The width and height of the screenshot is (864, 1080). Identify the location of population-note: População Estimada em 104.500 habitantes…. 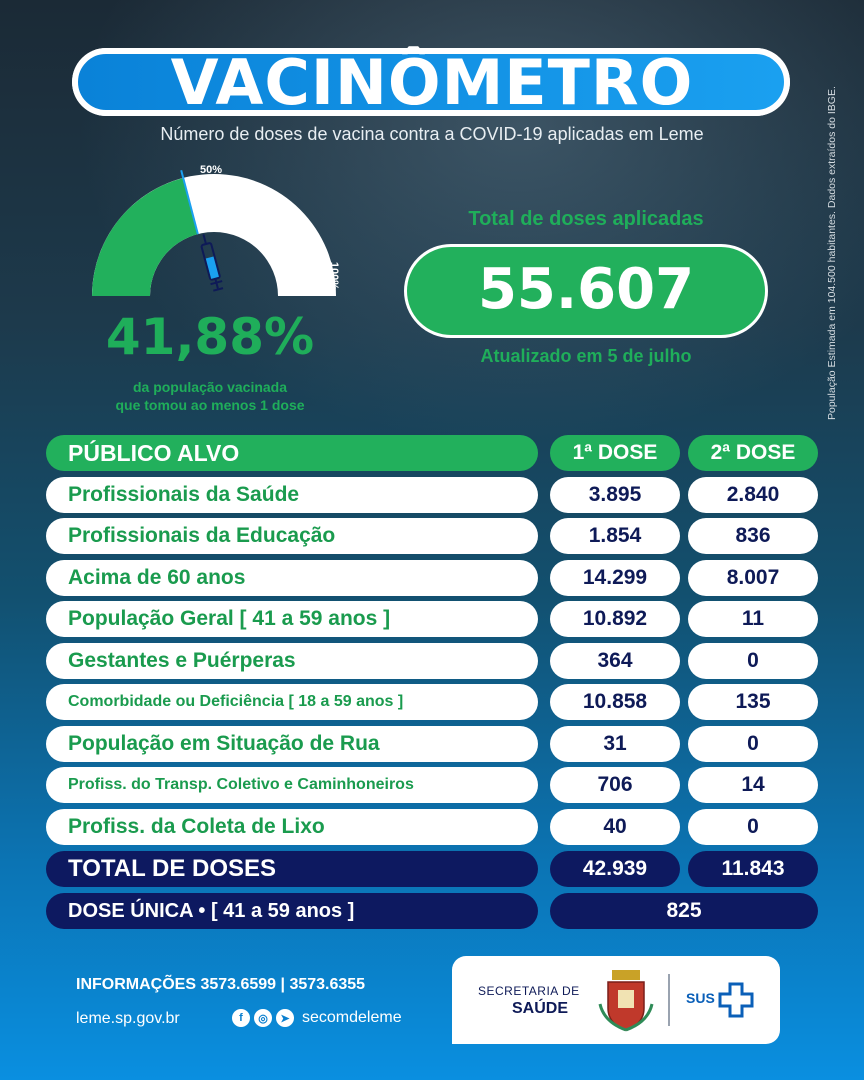
(832, 253).